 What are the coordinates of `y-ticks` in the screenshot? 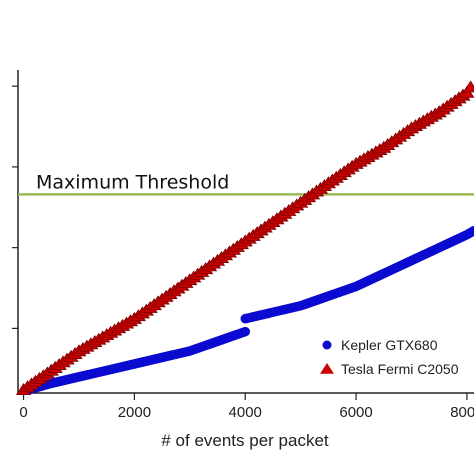 It's located at (15, 207).